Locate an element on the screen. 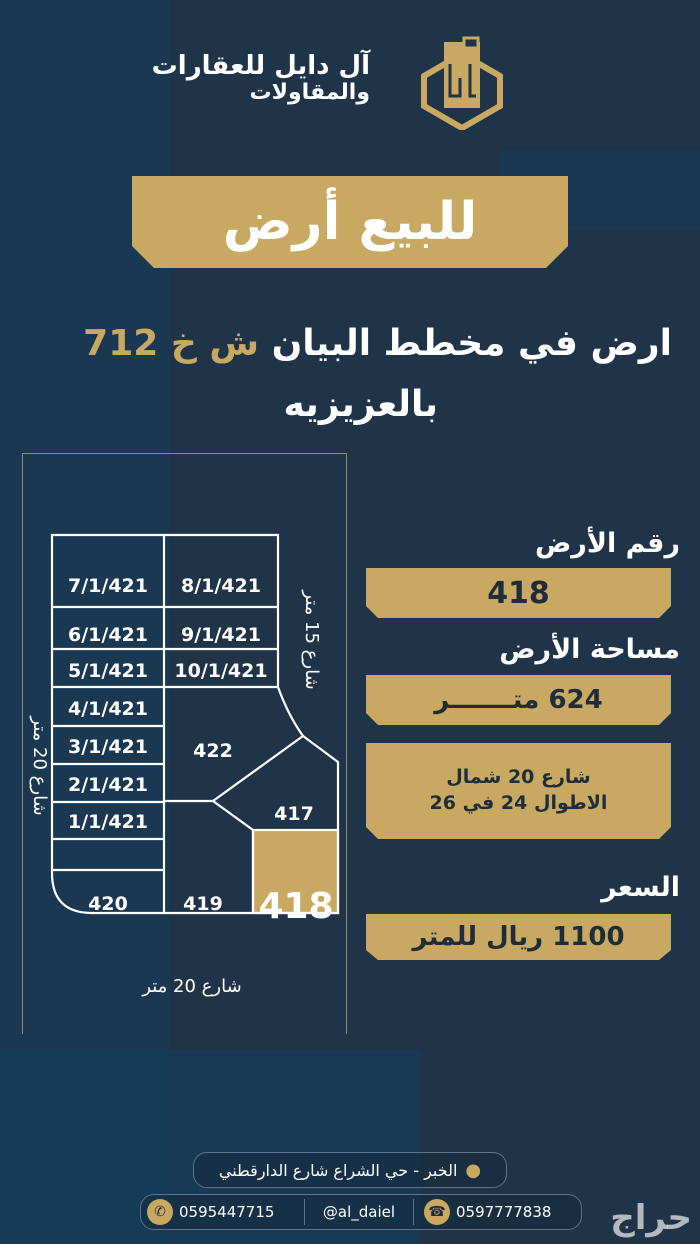  lot-label: 2/1/421 is located at coordinates (108, 785).